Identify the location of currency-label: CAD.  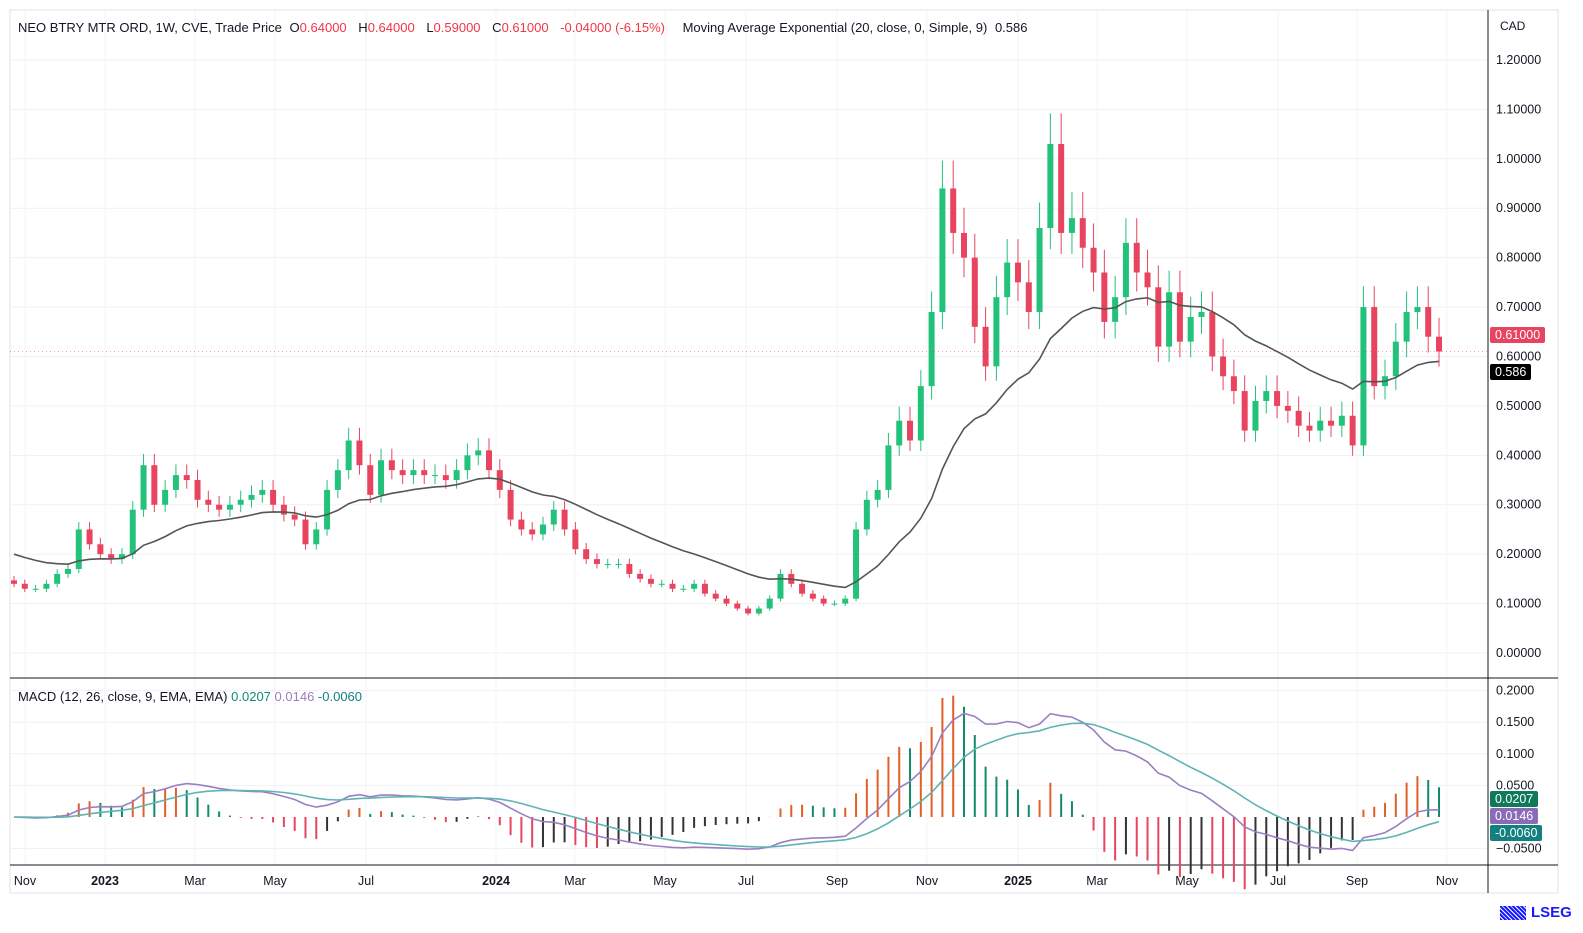
(1513, 26).